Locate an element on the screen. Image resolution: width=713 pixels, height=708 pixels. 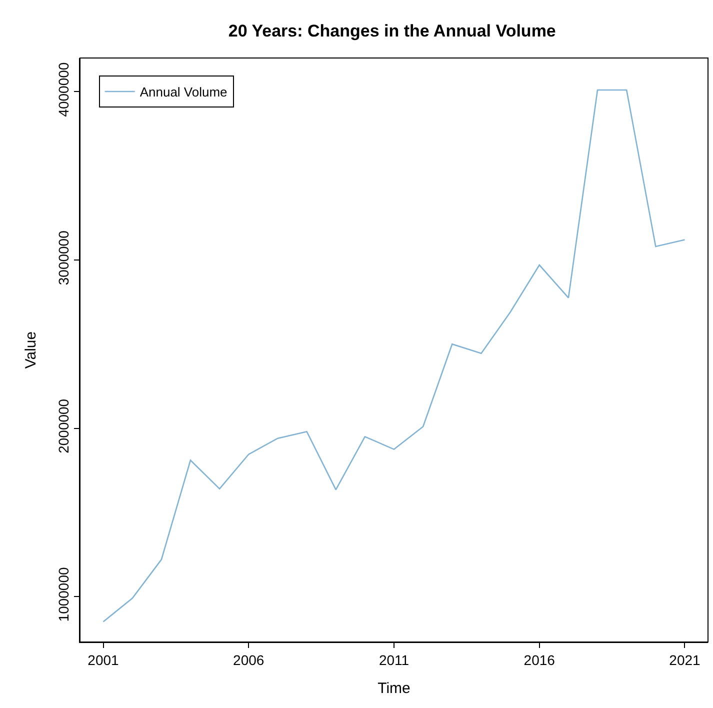
x-tick-label: 2021 is located at coordinates (685, 660).